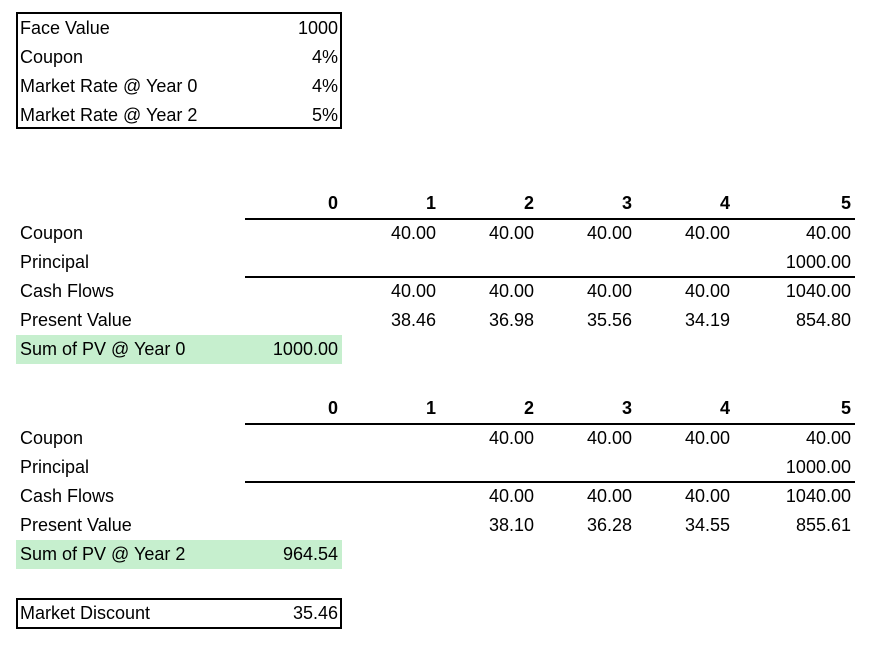 Image resolution: width=876 pixels, height=653 pixels. What do you see at coordinates (65, 28) in the screenshot?
I see `input-label-face-value: Face Value` at bounding box center [65, 28].